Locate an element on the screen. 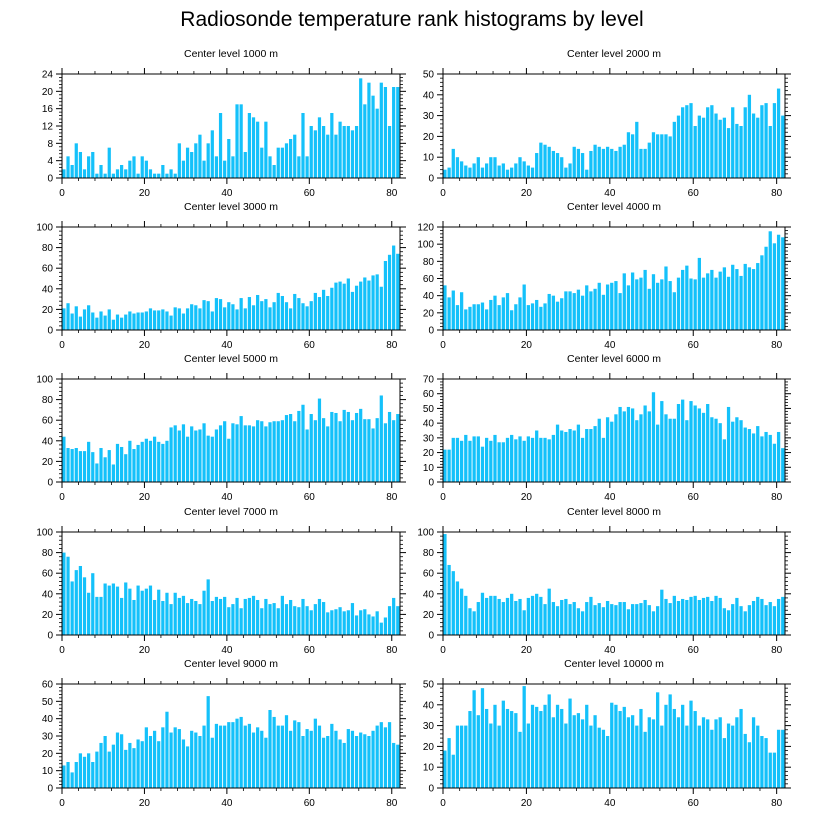  y-tick-label: 50 is located at coordinates (429, 75).